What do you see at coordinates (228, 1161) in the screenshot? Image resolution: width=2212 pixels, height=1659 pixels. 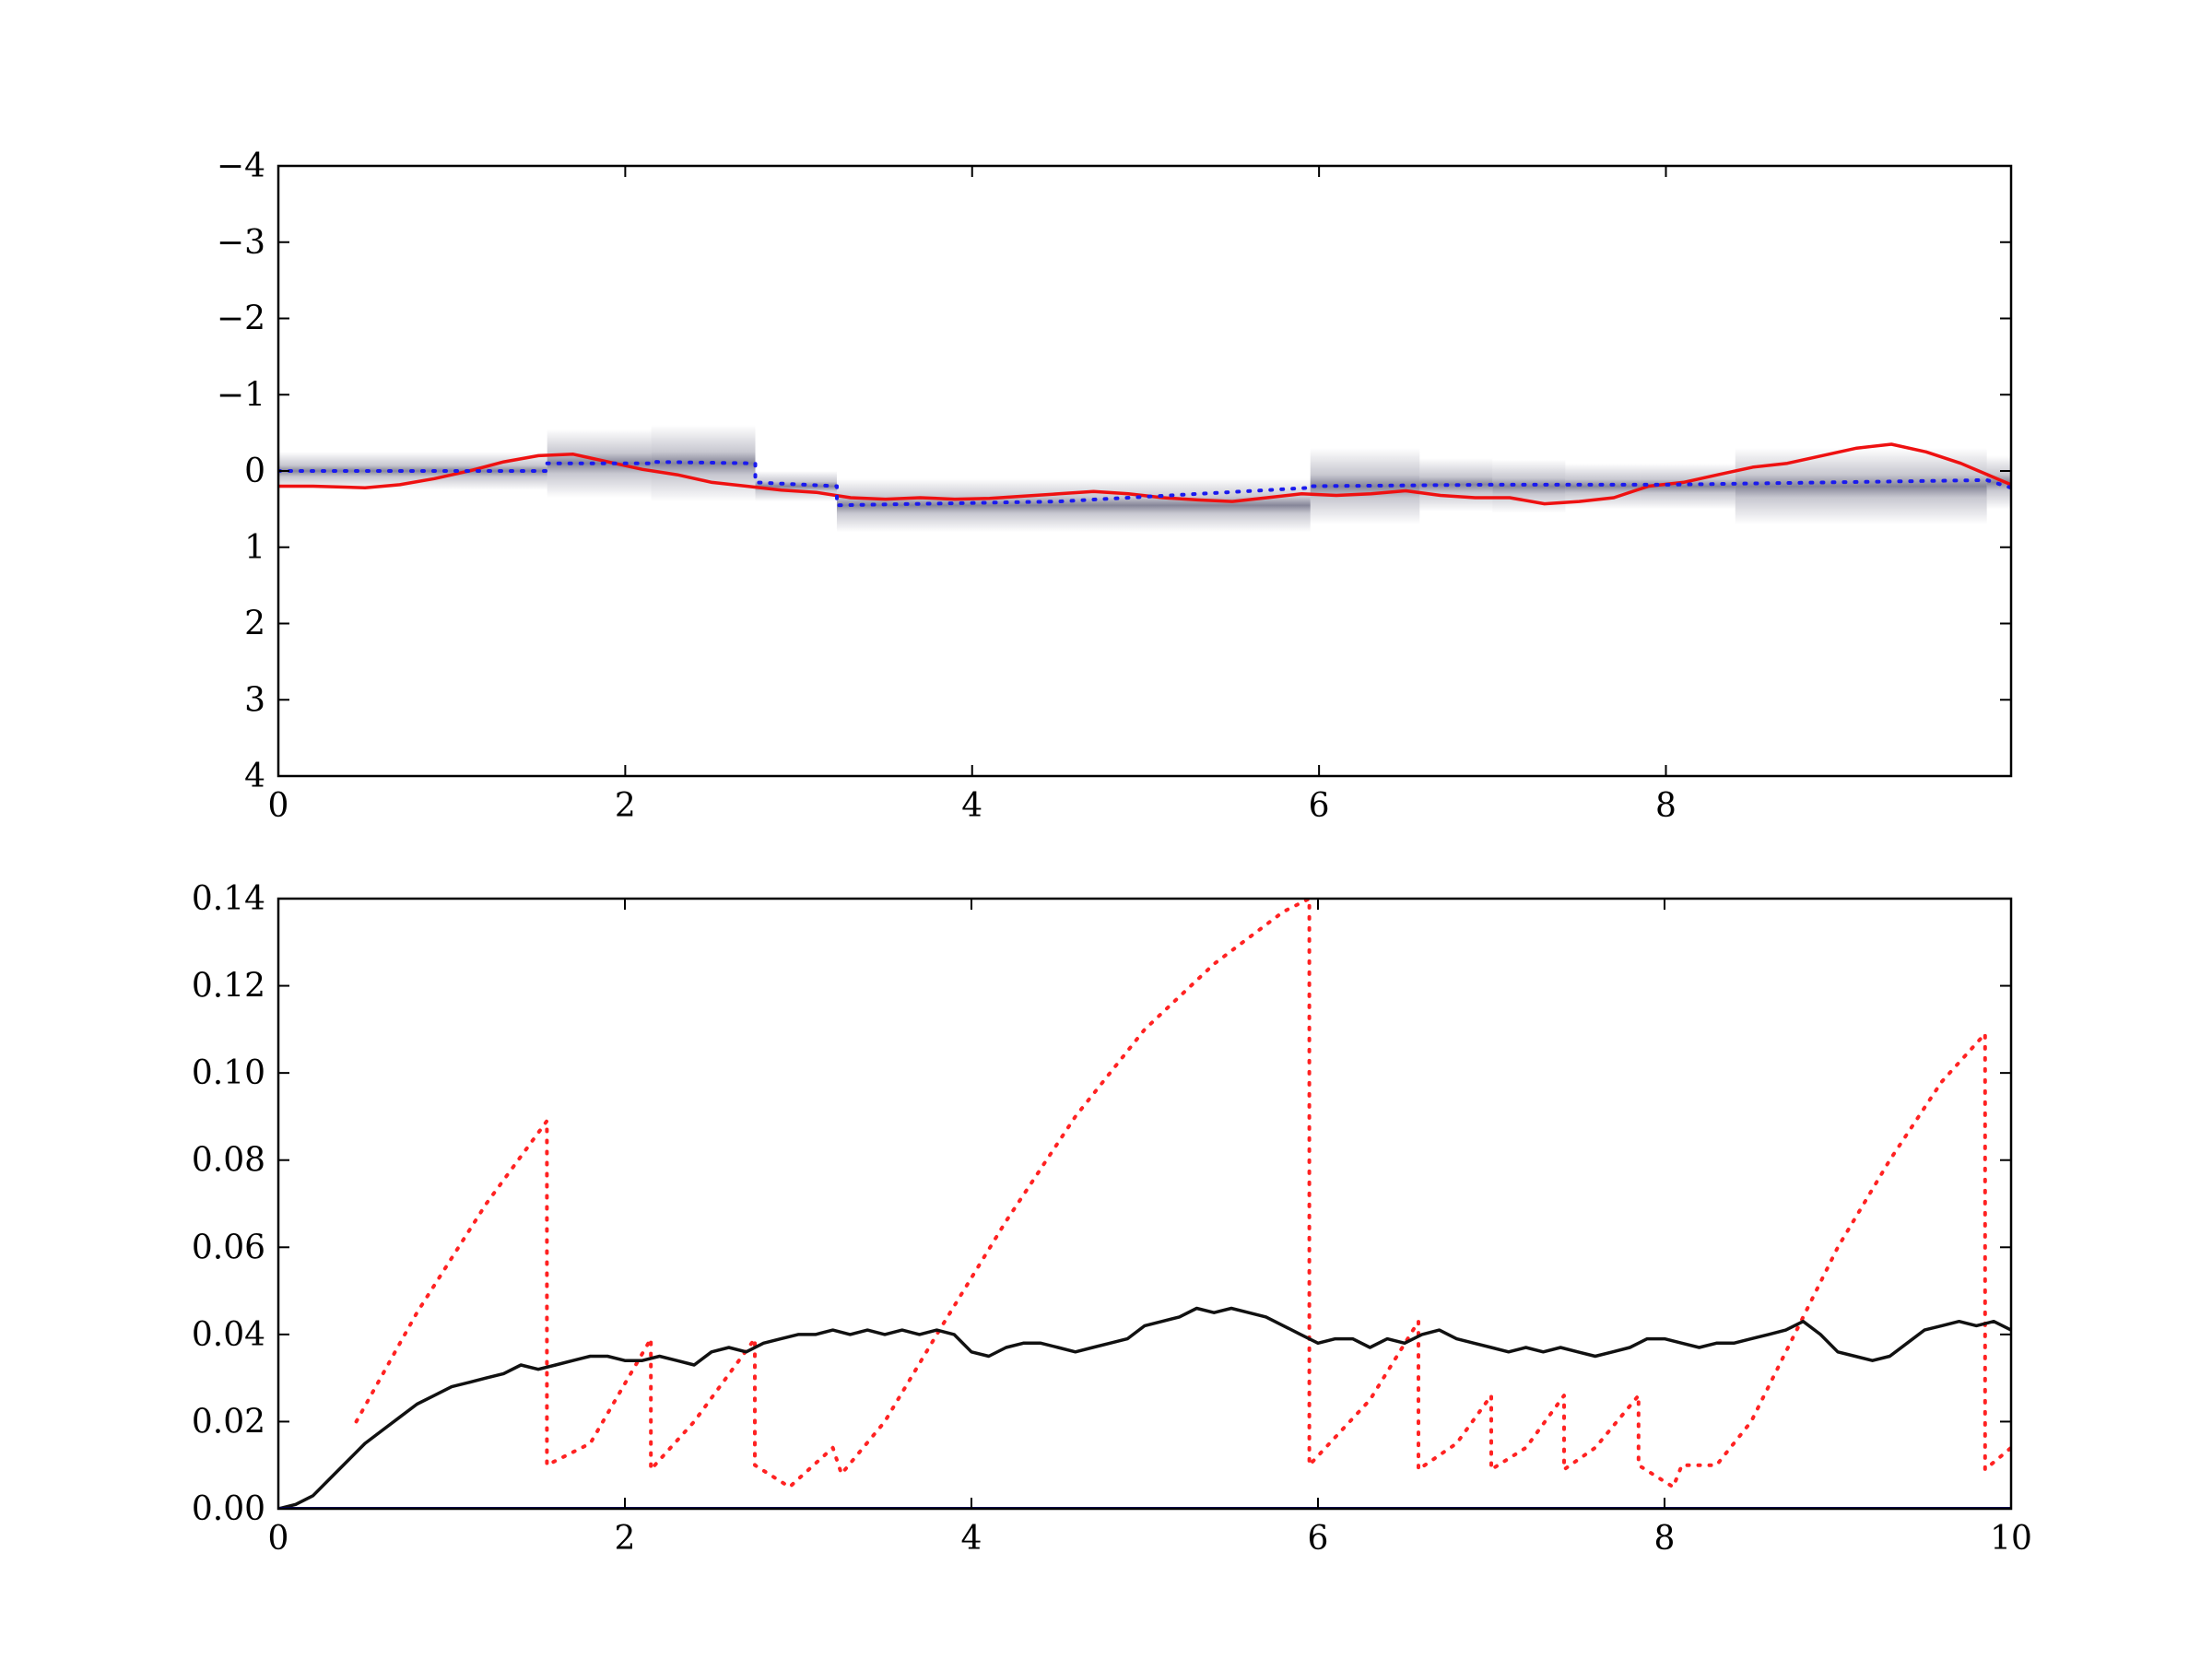 I see `y-tick-label: 0.08` at bounding box center [228, 1161].